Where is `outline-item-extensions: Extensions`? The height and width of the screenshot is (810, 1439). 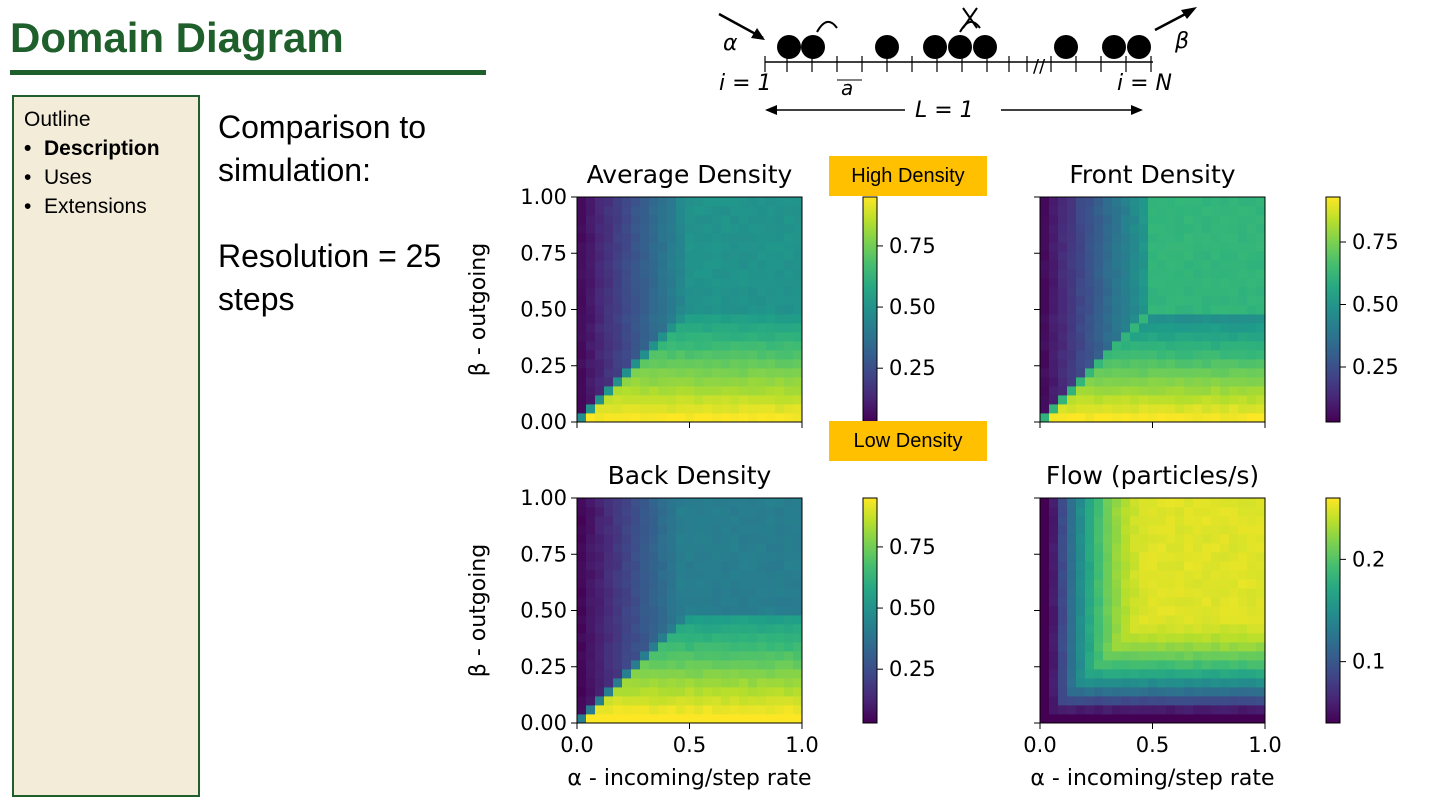
outline-item-extensions: Extensions is located at coordinates (106, 206).